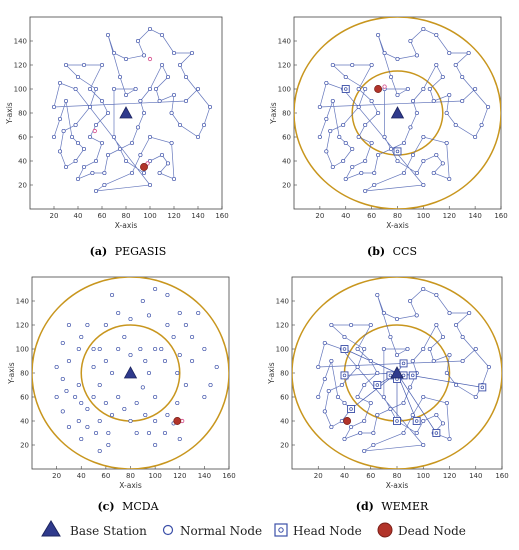 Image resolution: width=519 pixels, height=550 pixels. What do you see at coordinates (228, 476) in the screenshot?
I see `x-tick-label: 160` at bounding box center [228, 476].